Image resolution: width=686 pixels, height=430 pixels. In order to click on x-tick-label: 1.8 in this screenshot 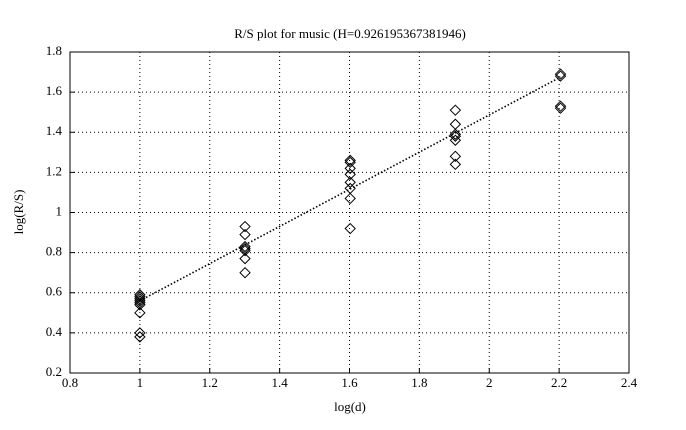, I will do `click(419, 382)`.